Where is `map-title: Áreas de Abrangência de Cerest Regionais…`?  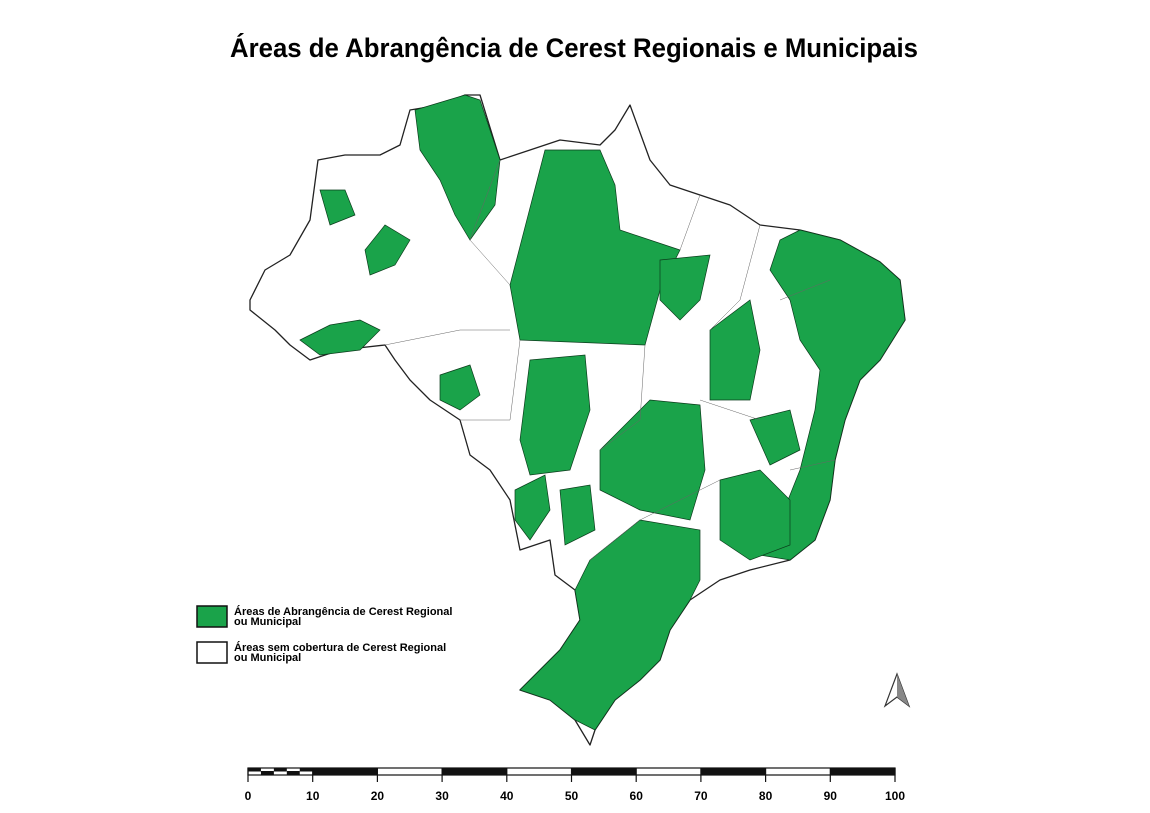 map-title: Áreas de Abrangência de Cerest Regionais… is located at coordinates (574, 47).